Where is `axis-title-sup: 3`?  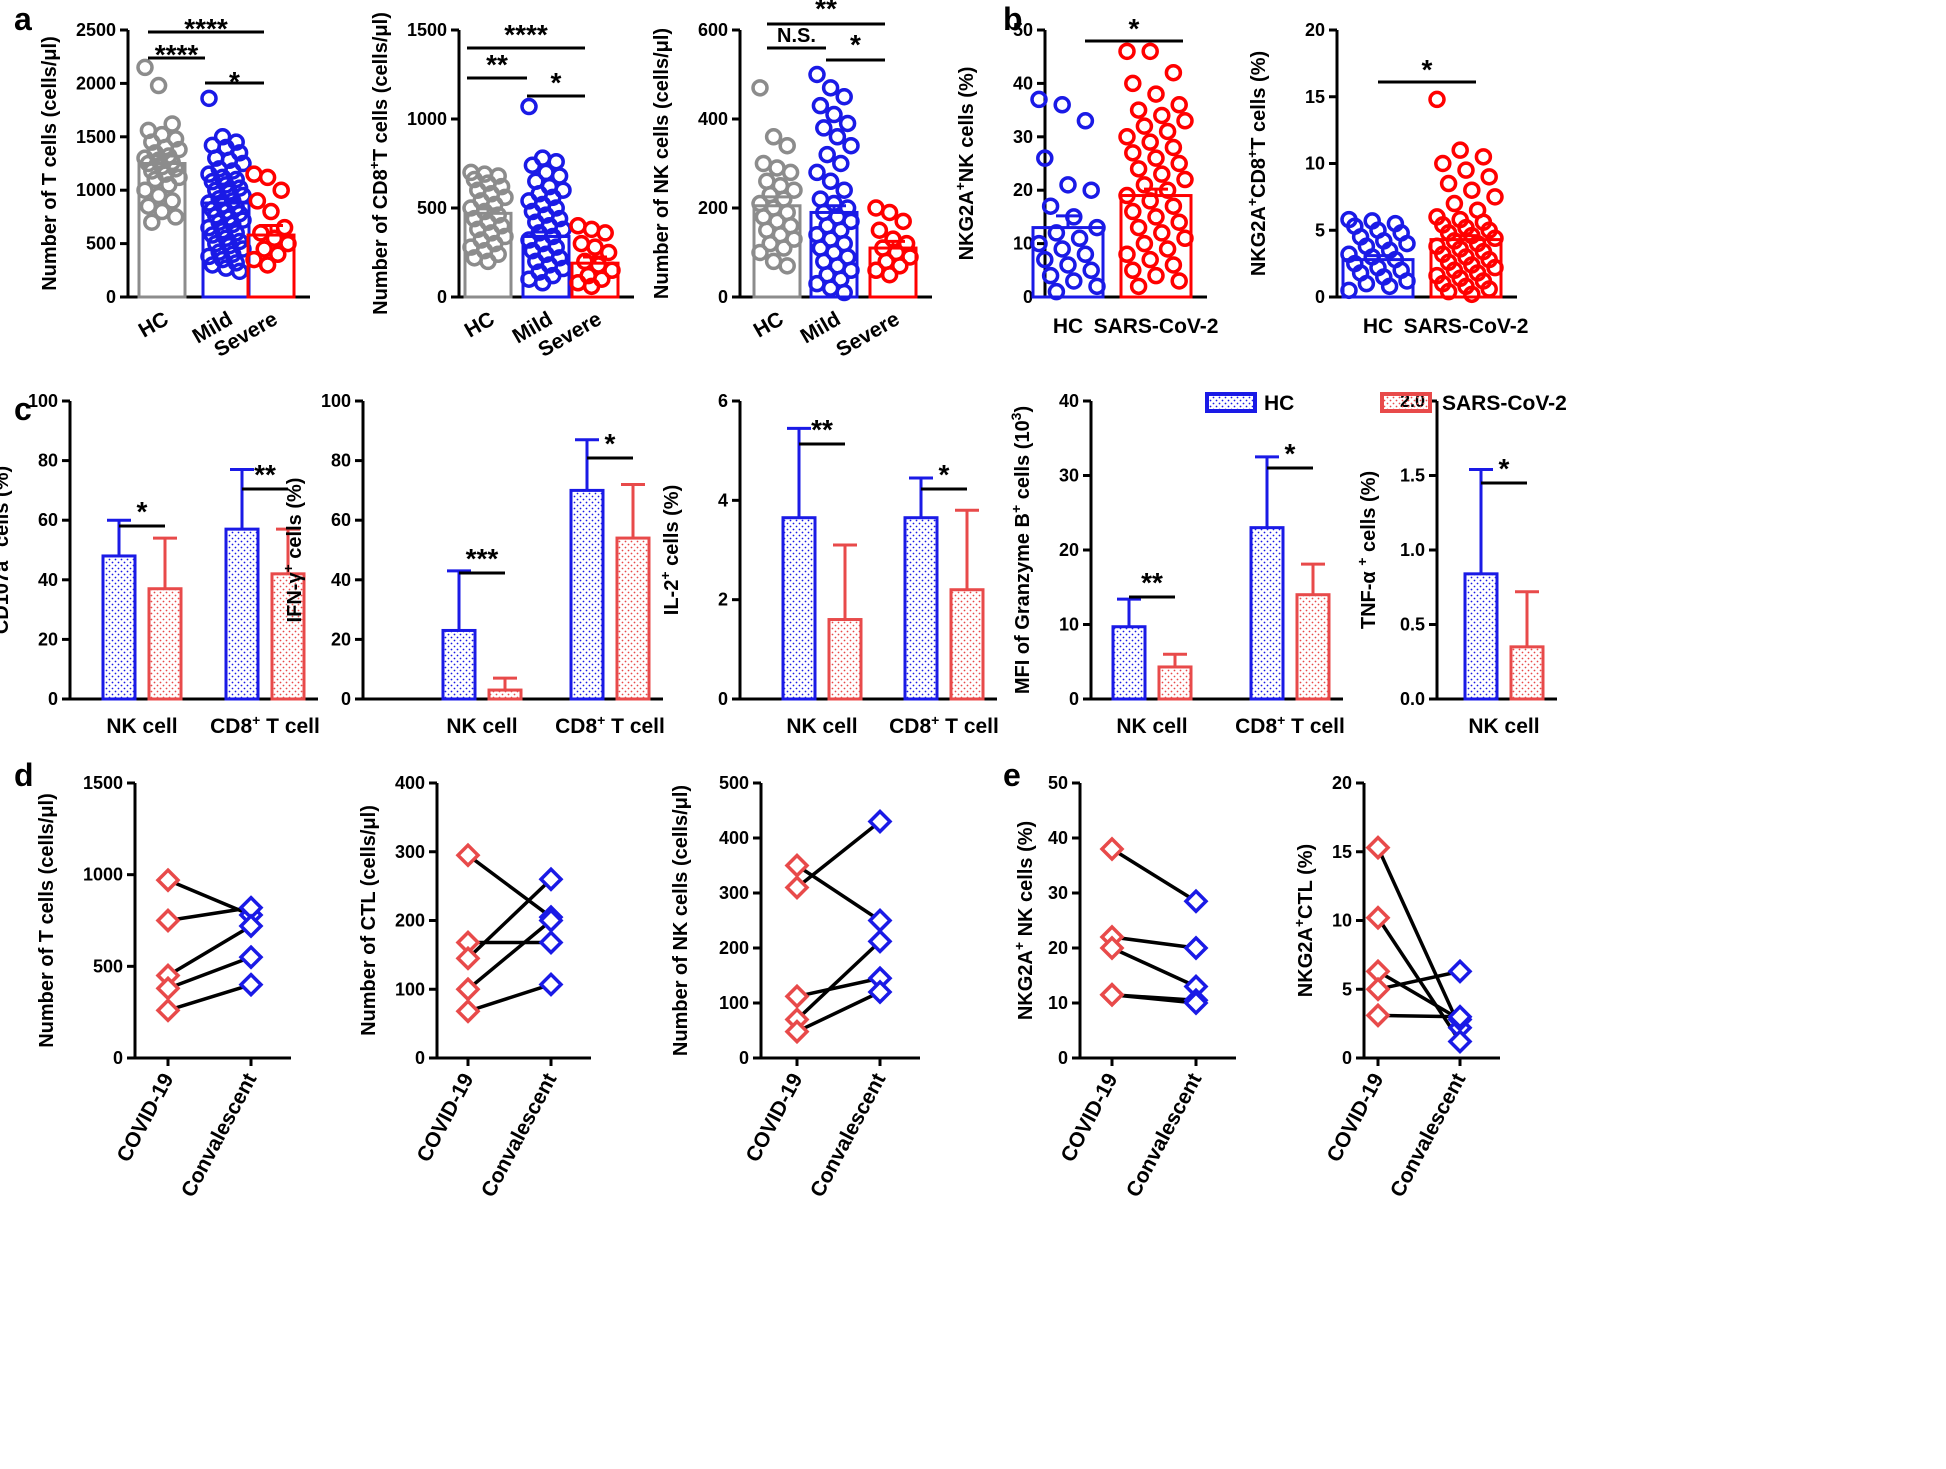
axis-title-sup: 3 is located at coordinates (1016, 416).